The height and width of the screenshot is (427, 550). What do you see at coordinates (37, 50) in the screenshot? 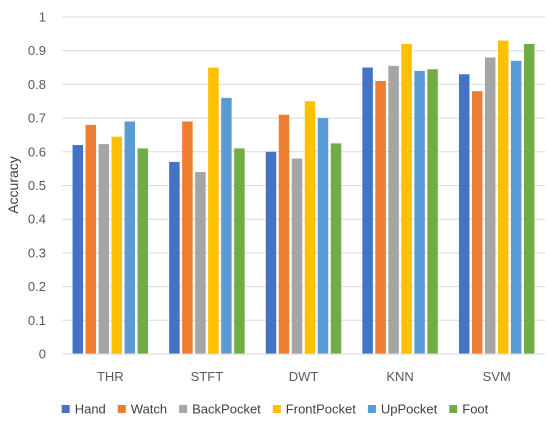
I see `y-tick-label: 0.9` at bounding box center [37, 50].